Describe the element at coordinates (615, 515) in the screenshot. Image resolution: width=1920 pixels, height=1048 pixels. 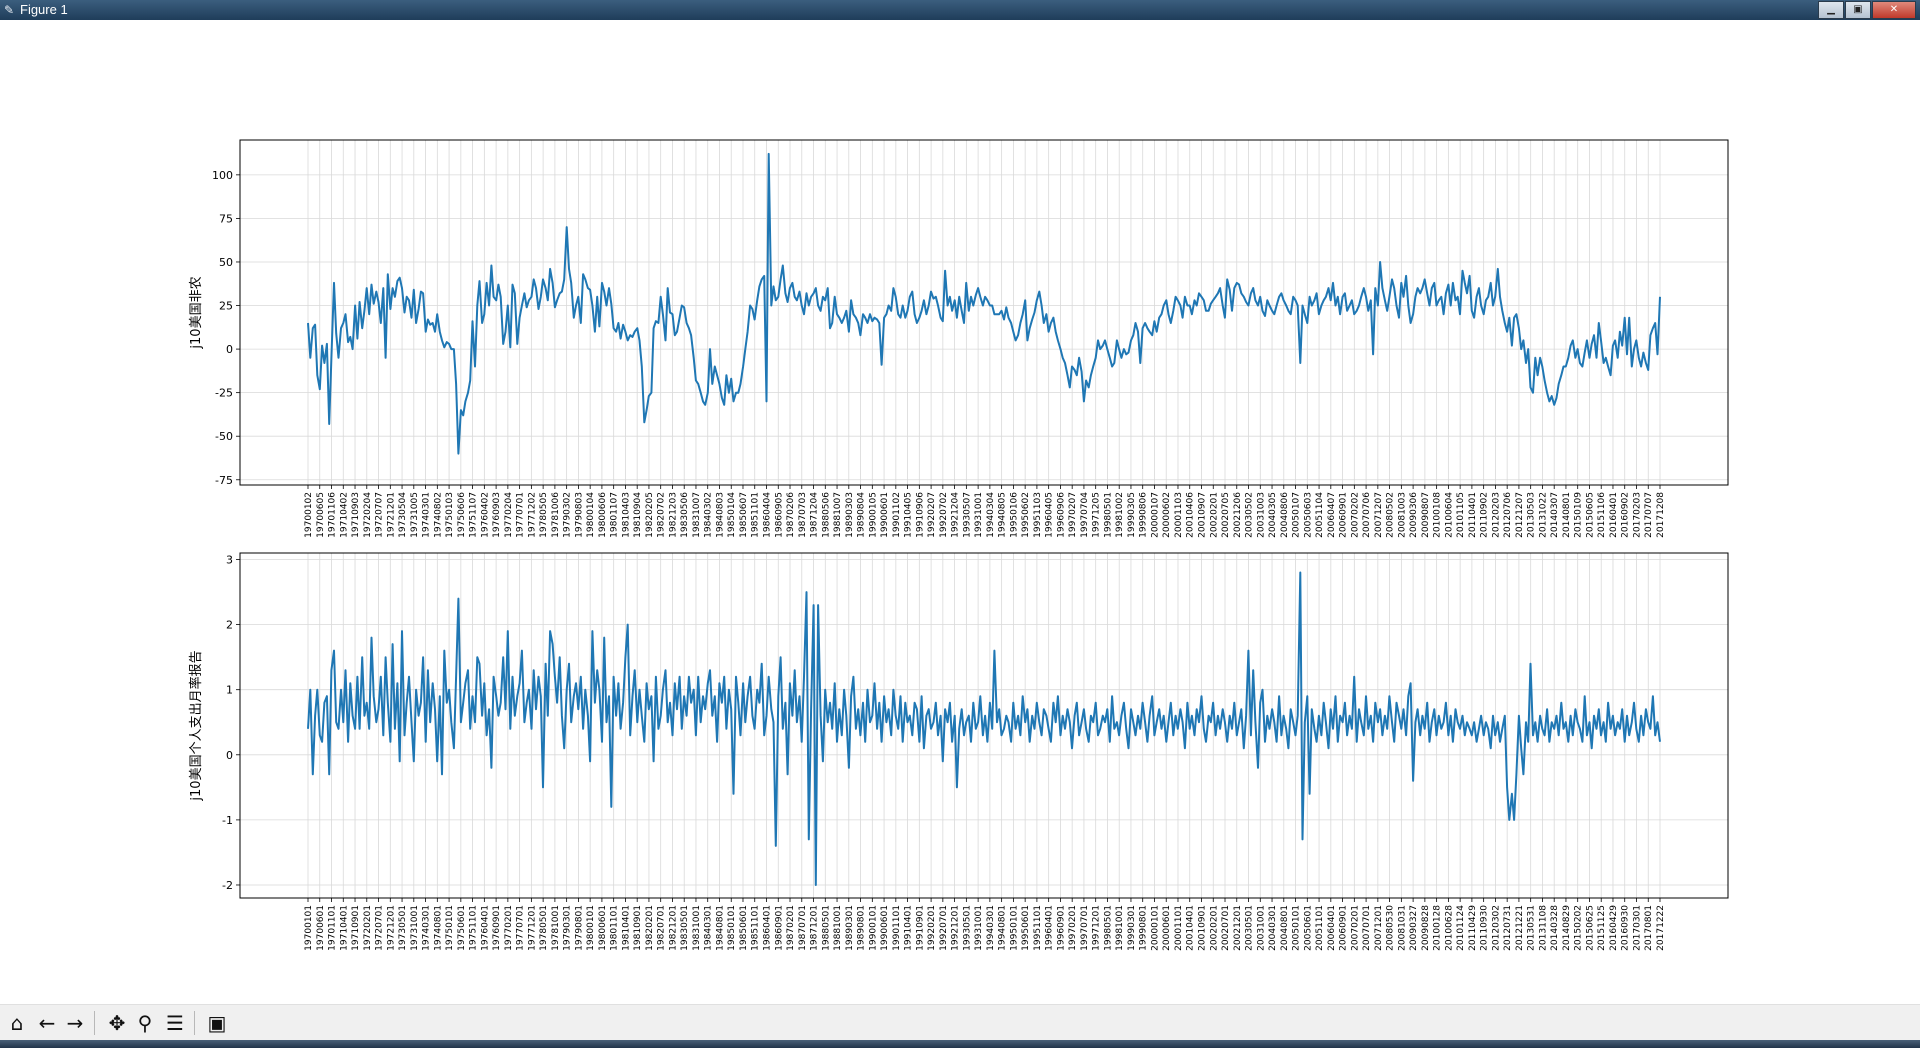
I see `x-tick-label: 19801107` at that location.